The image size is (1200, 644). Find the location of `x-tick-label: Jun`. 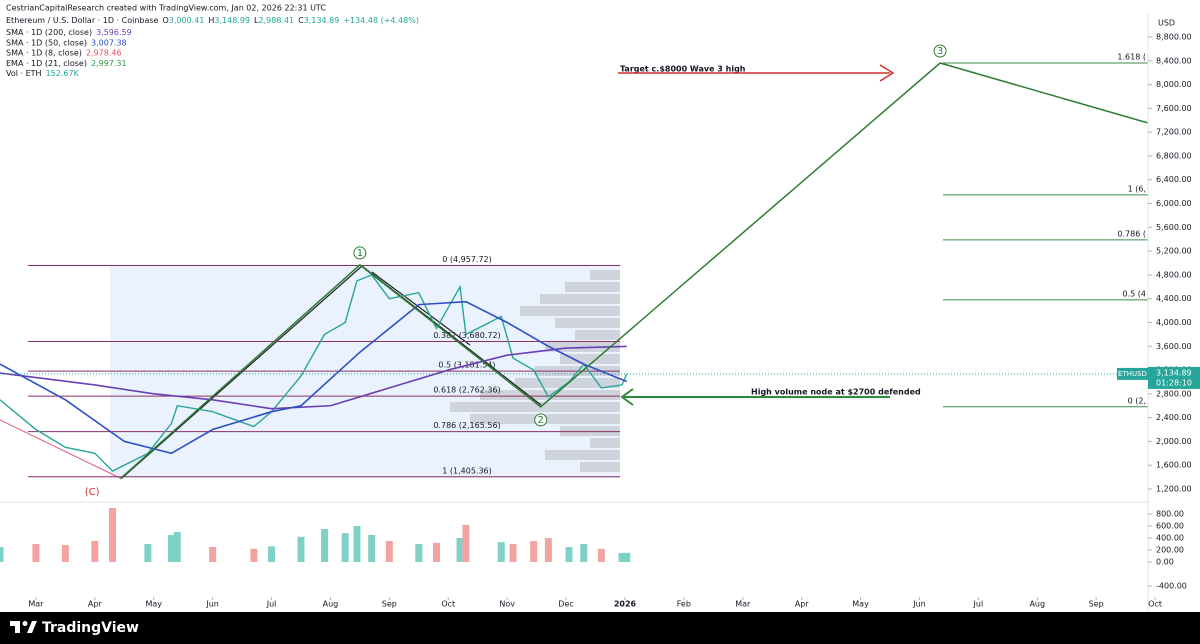

x-tick-label: Jun is located at coordinates (212, 604).